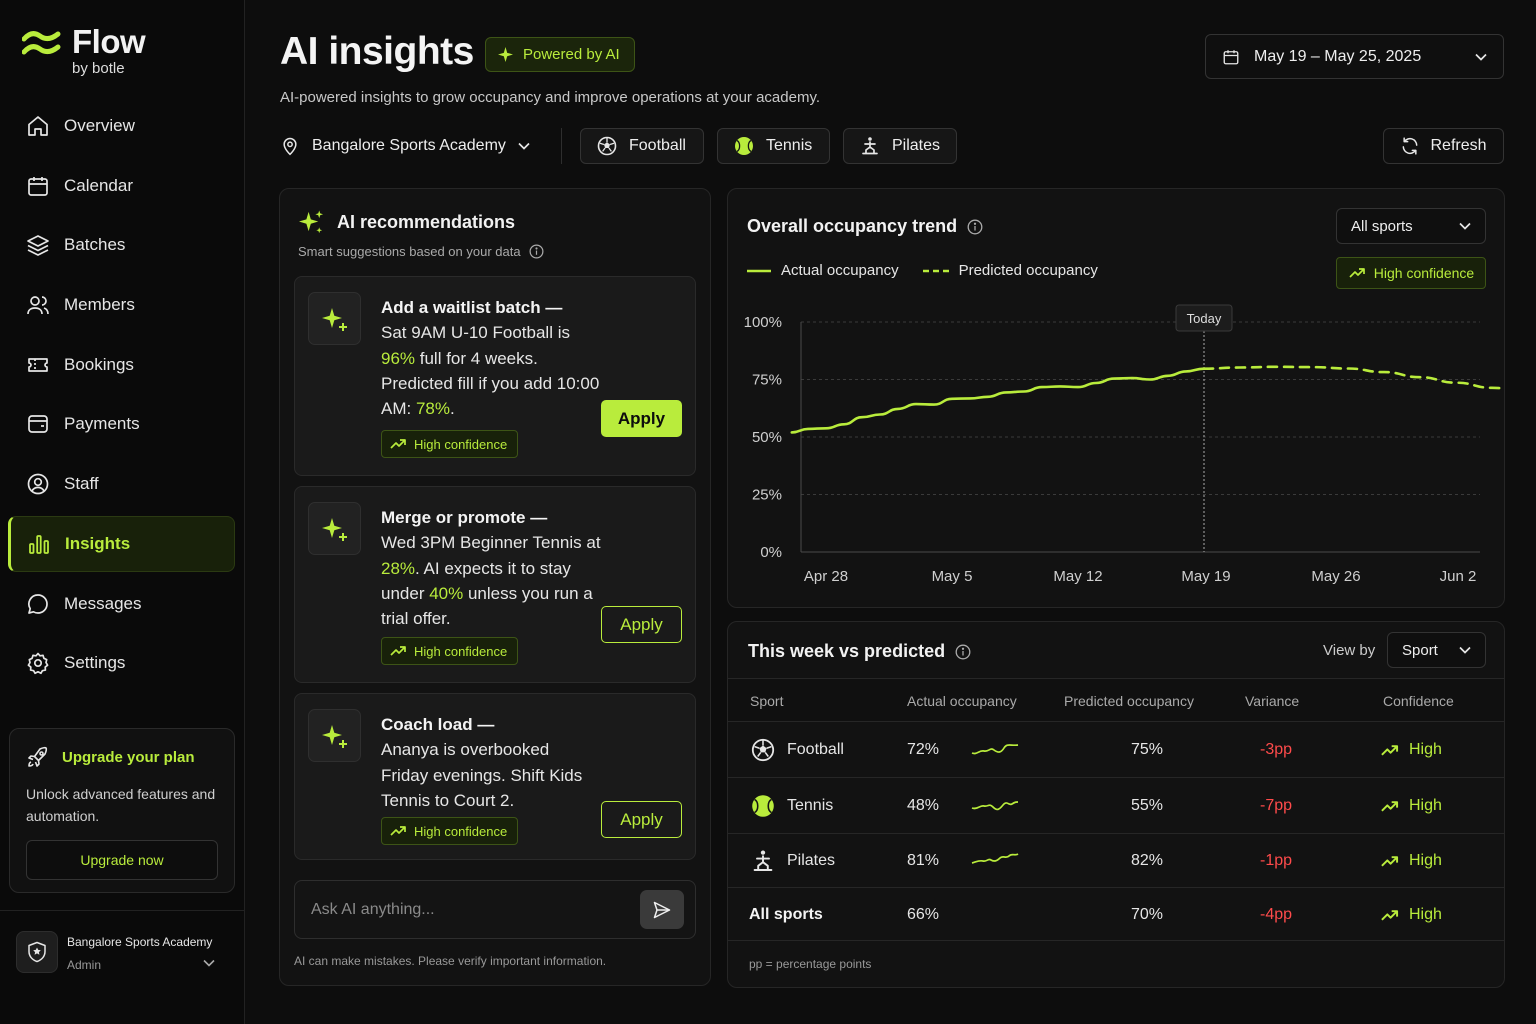 The width and height of the screenshot is (1536, 1024). Describe the element at coordinates (121, 245) in the screenshot. I see `sidebar-item-batches: Batches` at that location.